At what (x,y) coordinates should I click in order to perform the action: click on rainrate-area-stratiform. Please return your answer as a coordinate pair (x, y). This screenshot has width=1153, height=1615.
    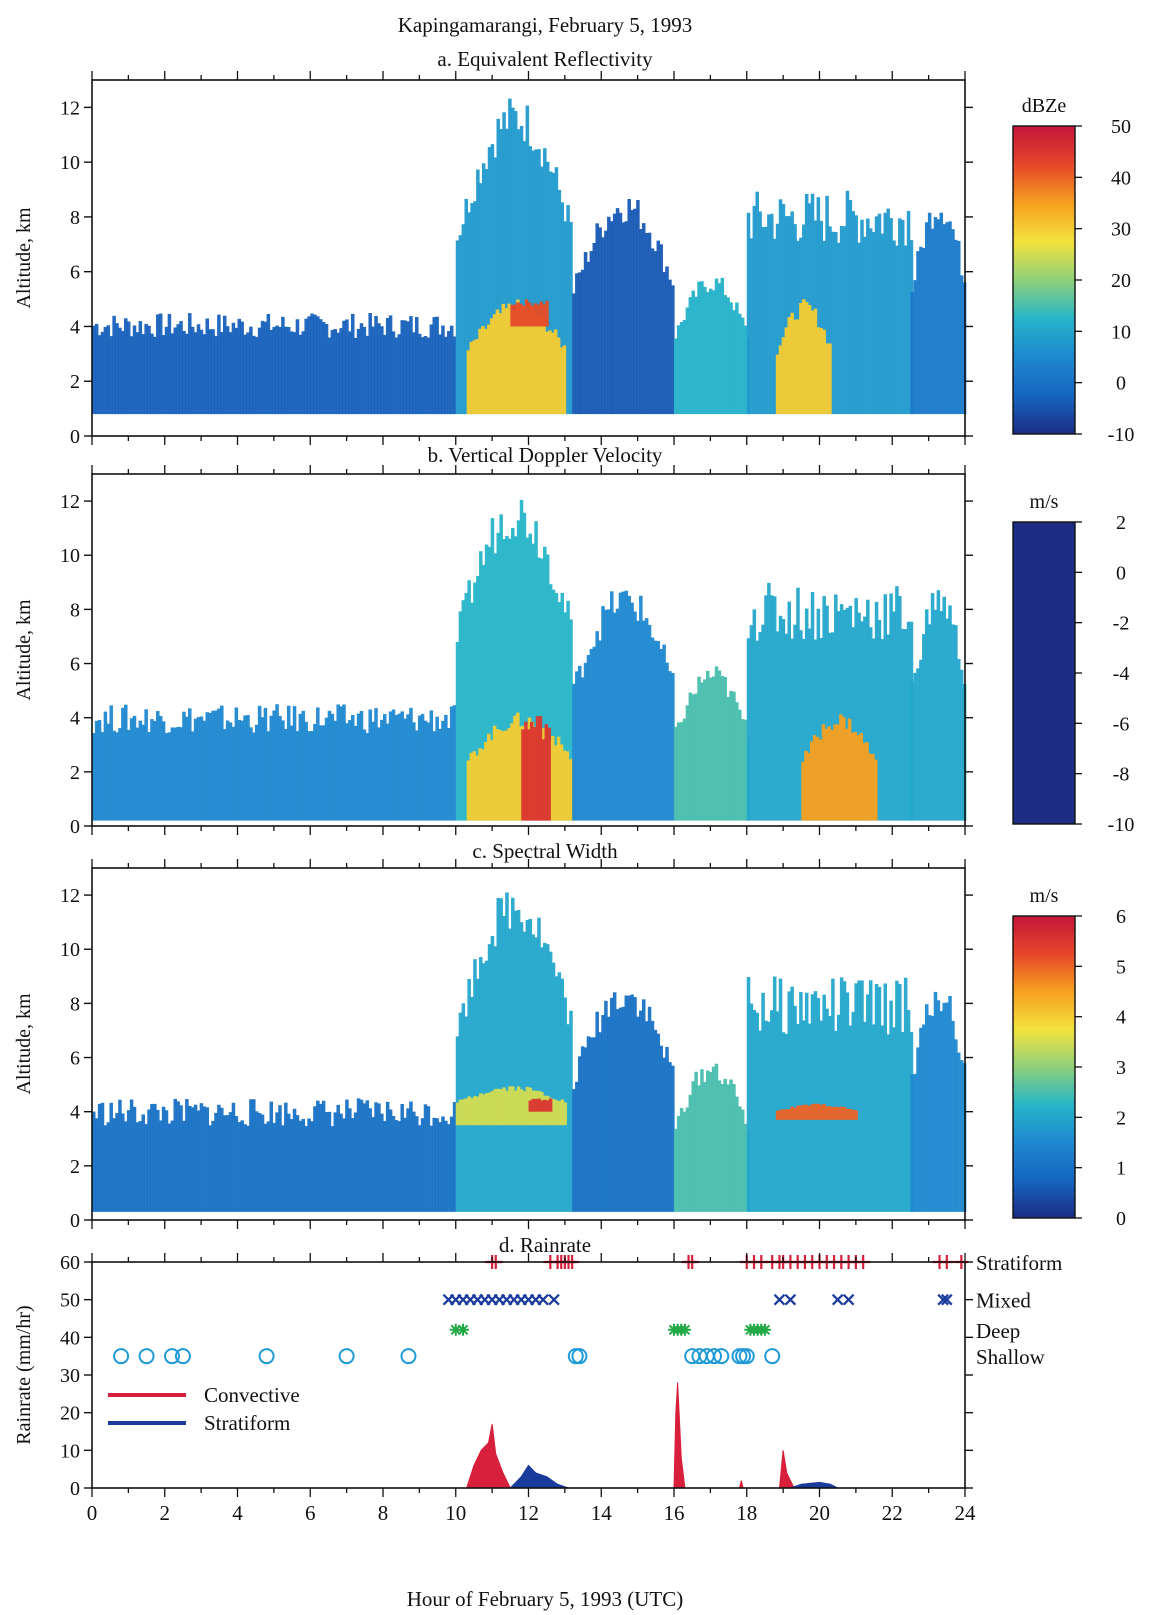
    Looking at the image, I should click on (814, 1485).